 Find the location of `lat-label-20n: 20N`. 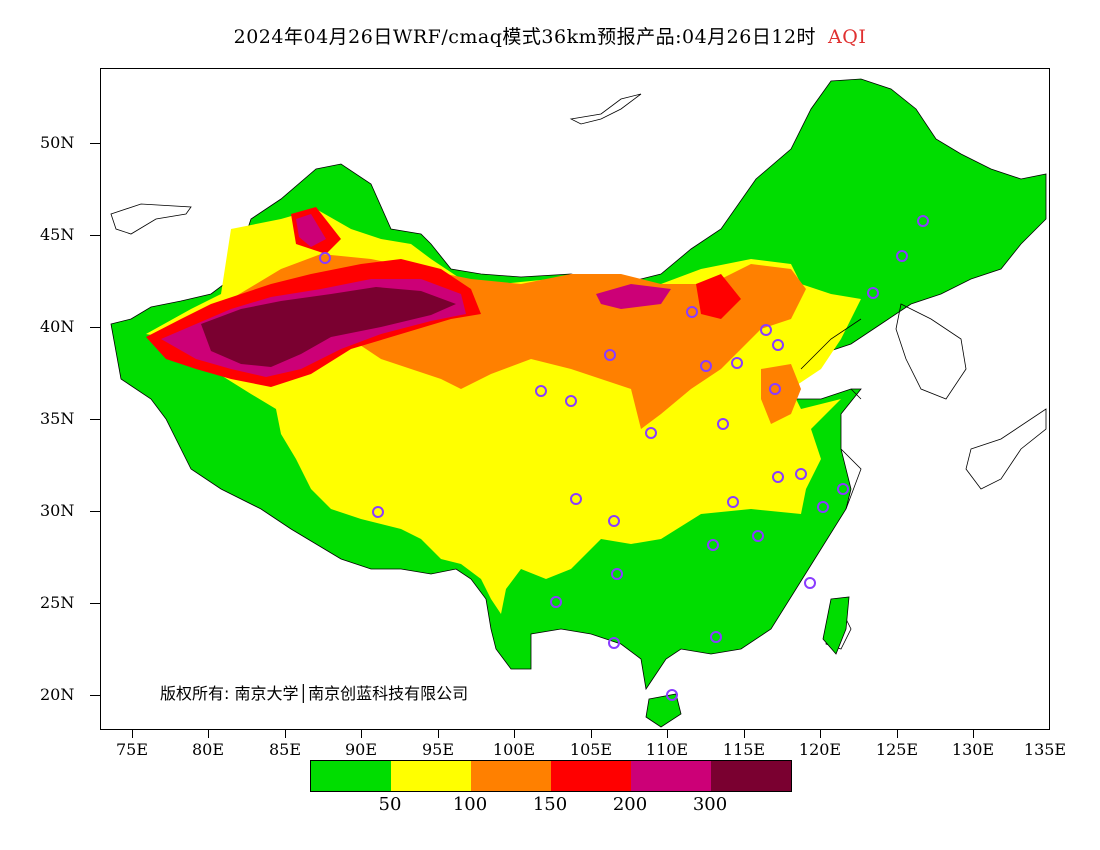

lat-label-20n: 20N is located at coordinates (57, 694).